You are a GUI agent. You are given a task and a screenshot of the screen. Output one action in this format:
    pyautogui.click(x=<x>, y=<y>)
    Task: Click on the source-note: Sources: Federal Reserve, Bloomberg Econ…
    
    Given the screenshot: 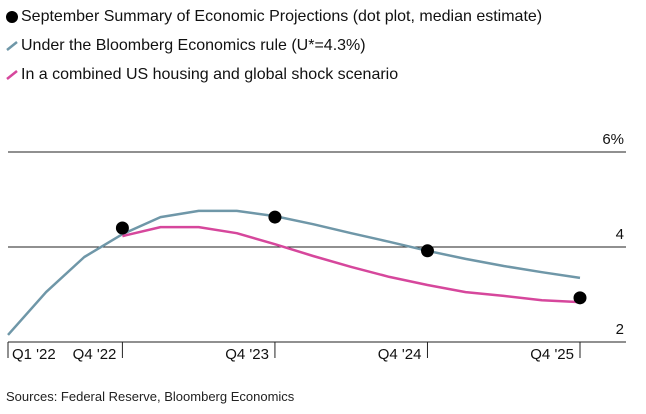 What is the action you would take?
    pyautogui.click(x=150, y=396)
    